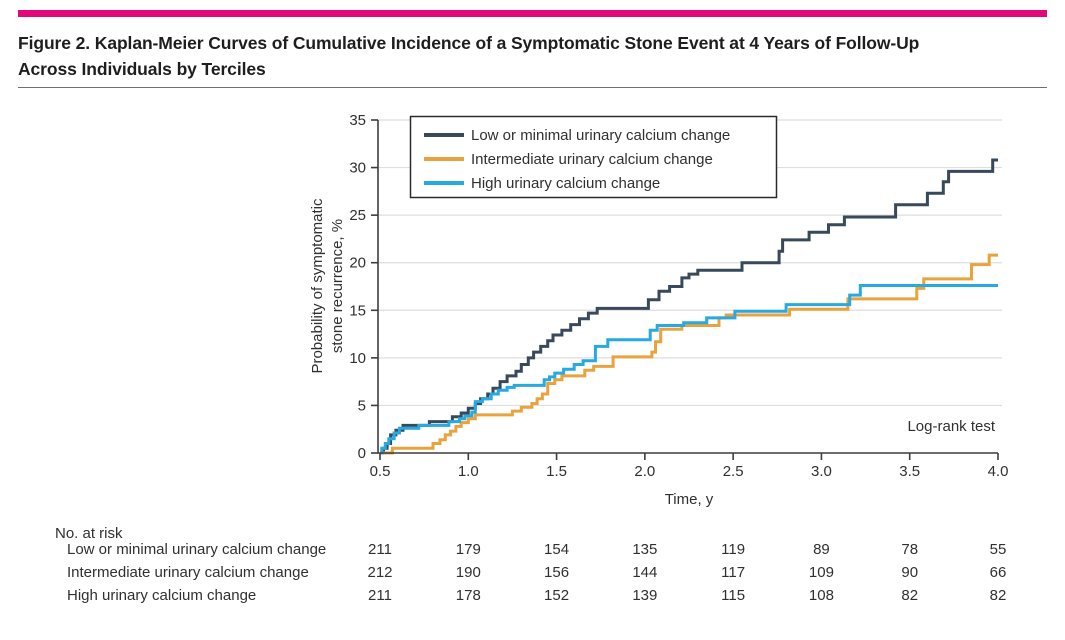  What do you see at coordinates (468, 471) in the screenshot?
I see `x-tick-label: 1.0` at bounding box center [468, 471].